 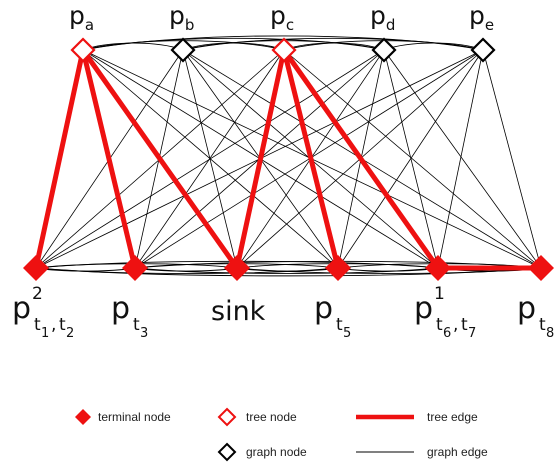 I want to click on svg-text: 8, so click(x=550, y=333).